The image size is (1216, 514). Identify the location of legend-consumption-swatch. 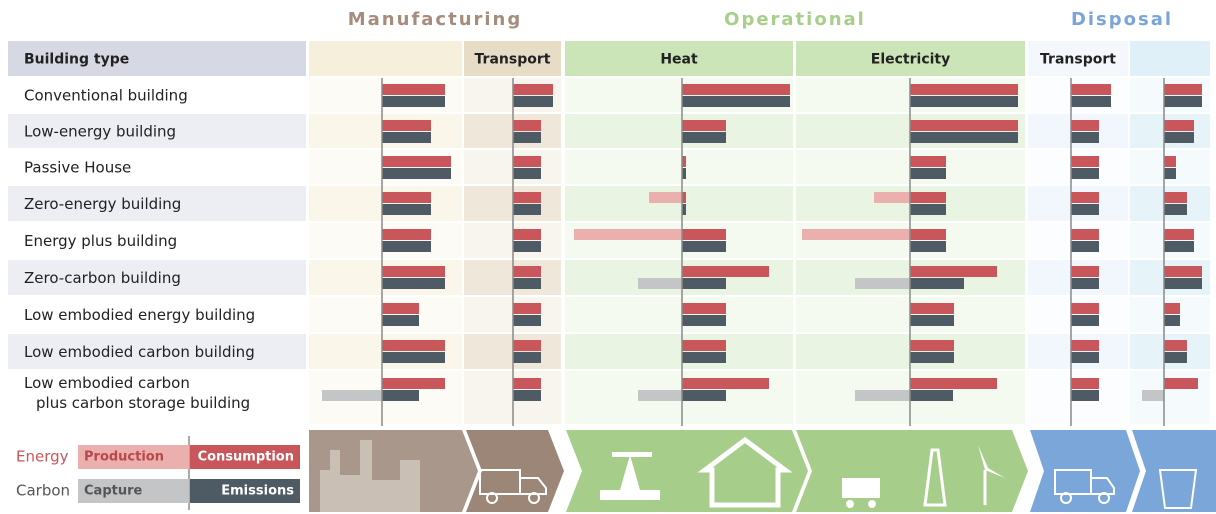
(245, 457).